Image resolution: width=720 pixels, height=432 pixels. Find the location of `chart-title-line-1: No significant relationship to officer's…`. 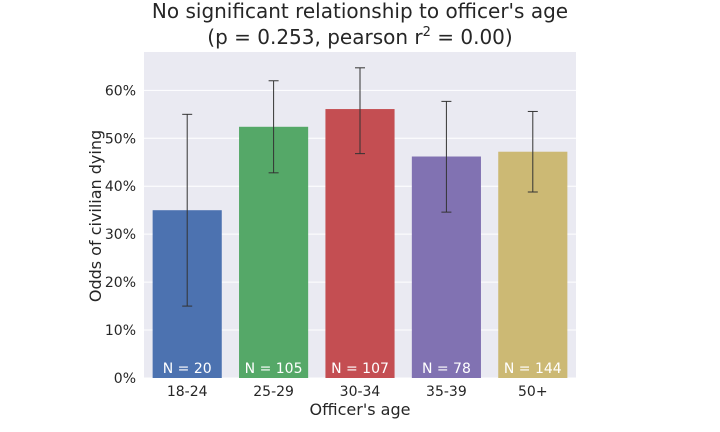

chart-title-line-1: No significant relationship to officer's… is located at coordinates (360, 11).